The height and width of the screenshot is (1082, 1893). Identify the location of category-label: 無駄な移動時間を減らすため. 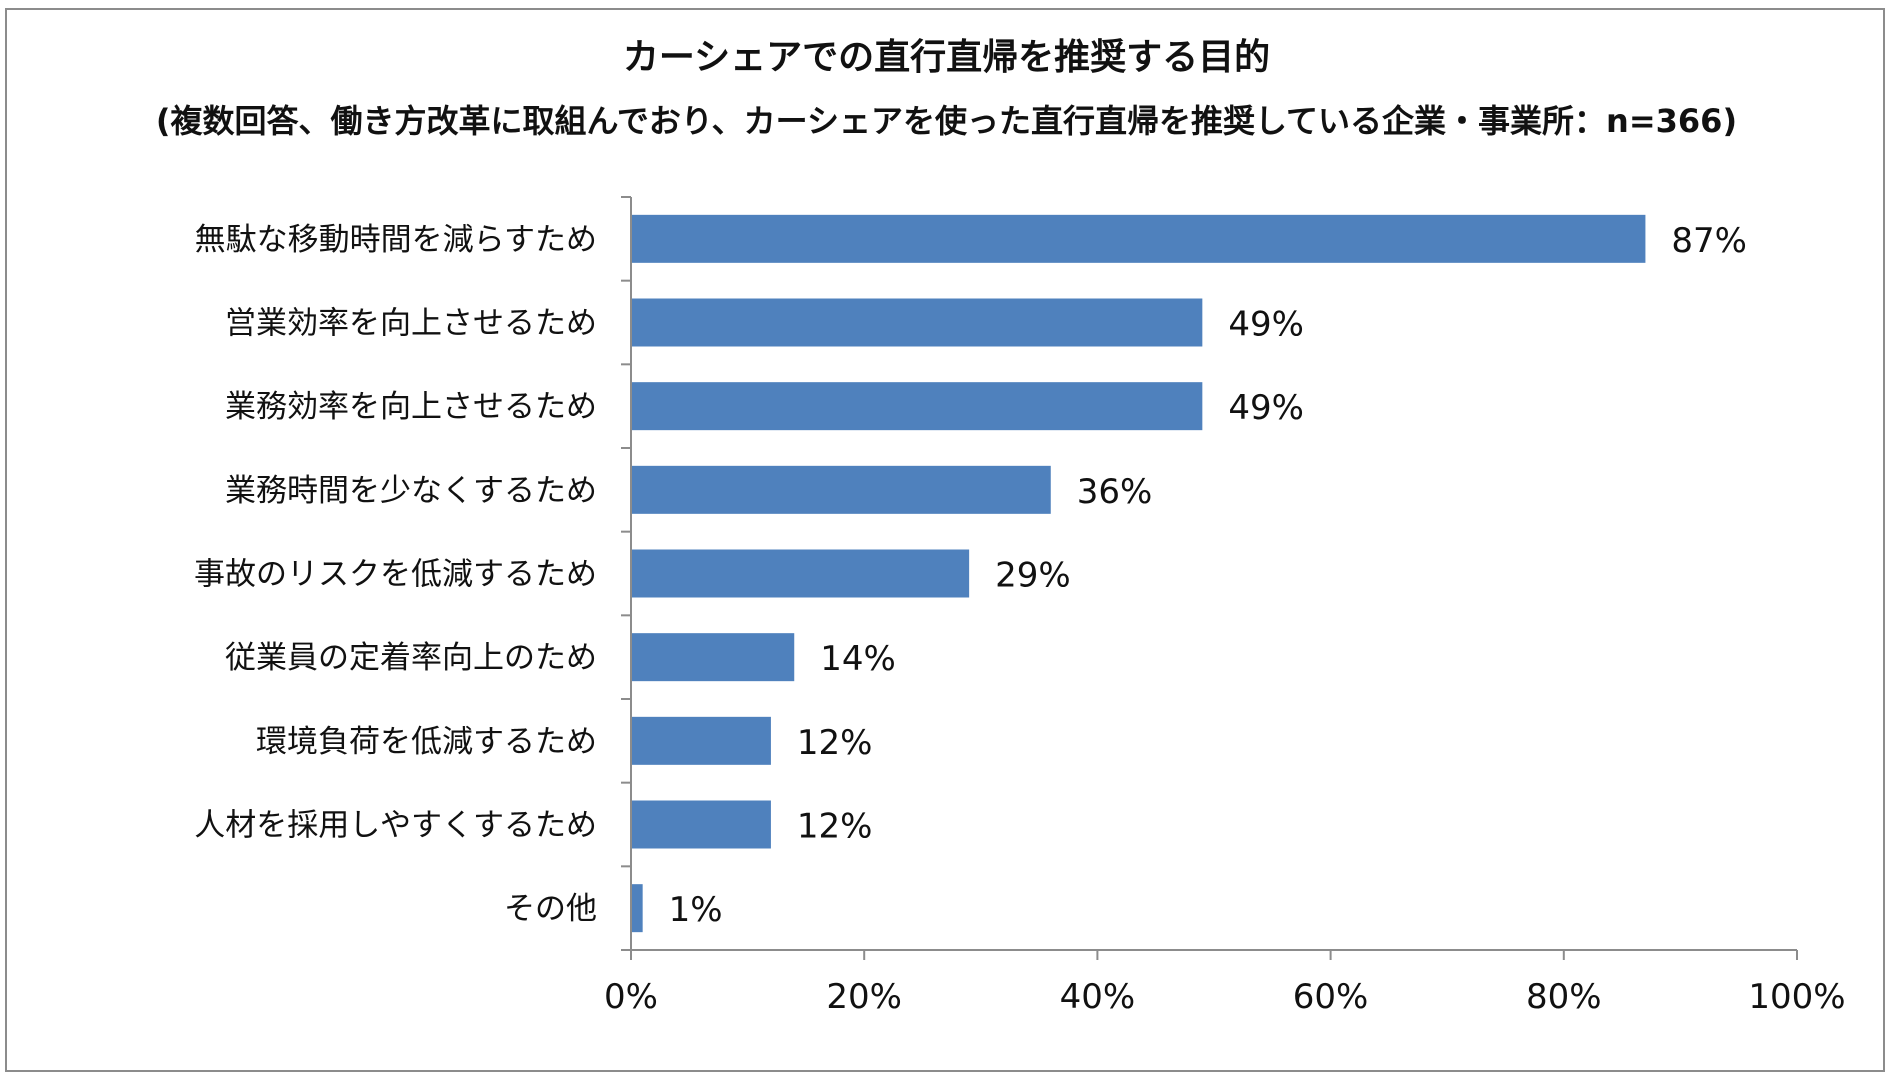
(396, 240).